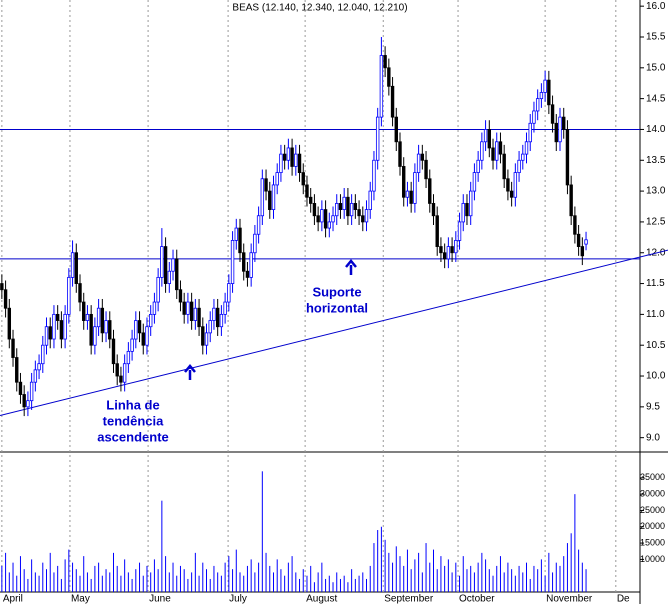 This screenshot has height=604, width=668. What do you see at coordinates (133, 420) in the screenshot?
I see `annotation: tendência` at bounding box center [133, 420].